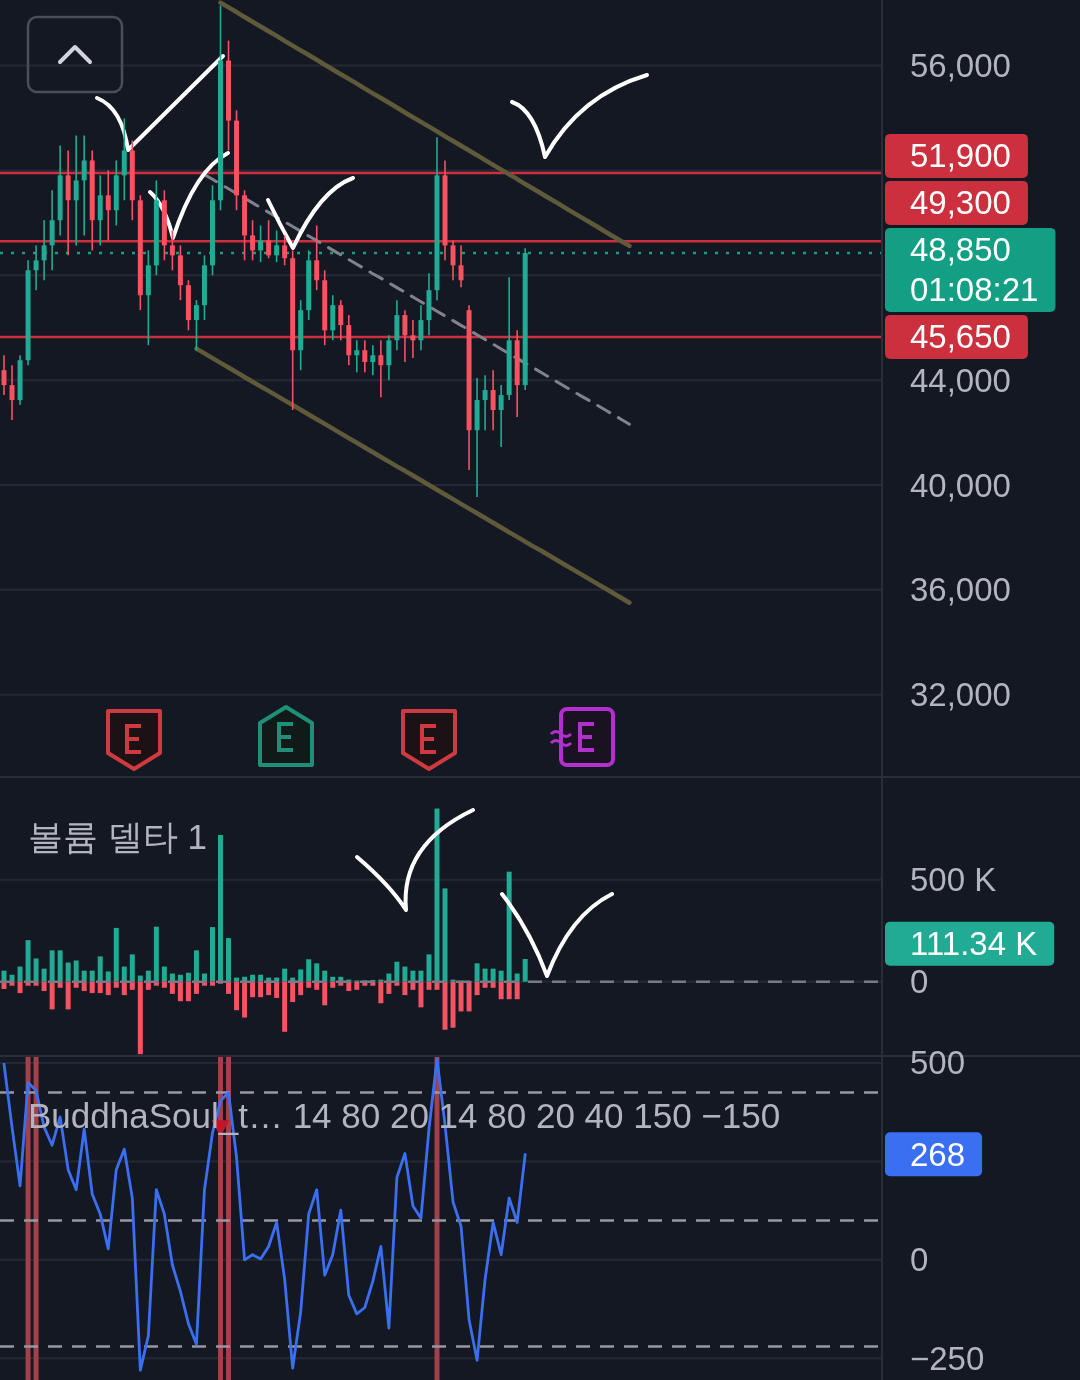 Image resolution: width=1080 pixels, height=1380 pixels. Describe the element at coordinates (117, 836) in the screenshot. I see `text: 볼륨 델타 1` at that location.